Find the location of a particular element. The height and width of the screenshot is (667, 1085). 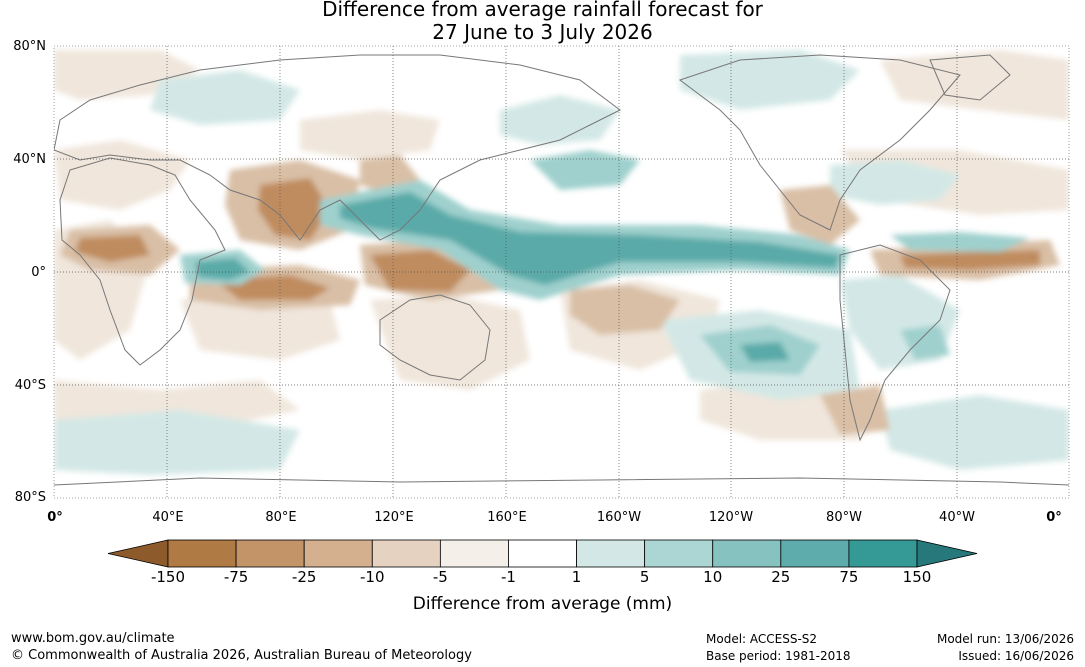

footer-url: www.bom.gov.au/climate is located at coordinates (93, 638).